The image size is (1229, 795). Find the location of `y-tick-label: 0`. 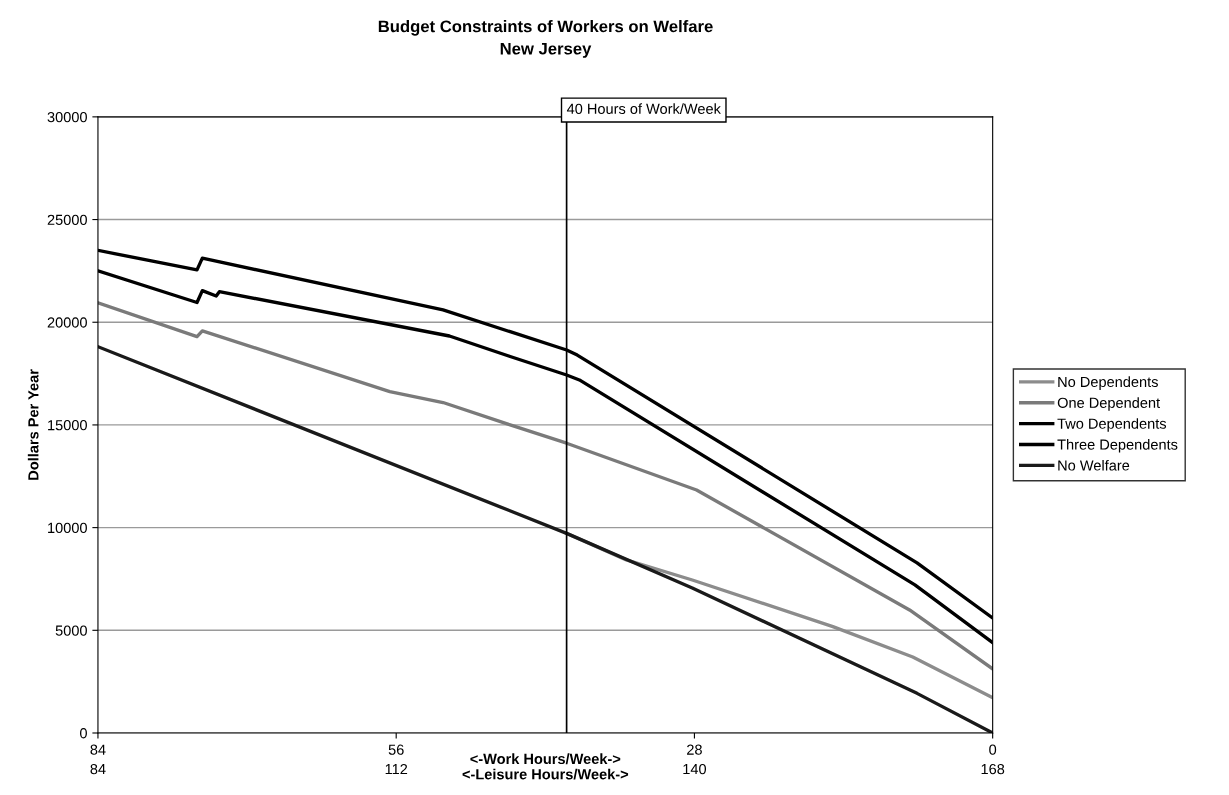

y-tick-label: 0 is located at coordinates (83, 733).